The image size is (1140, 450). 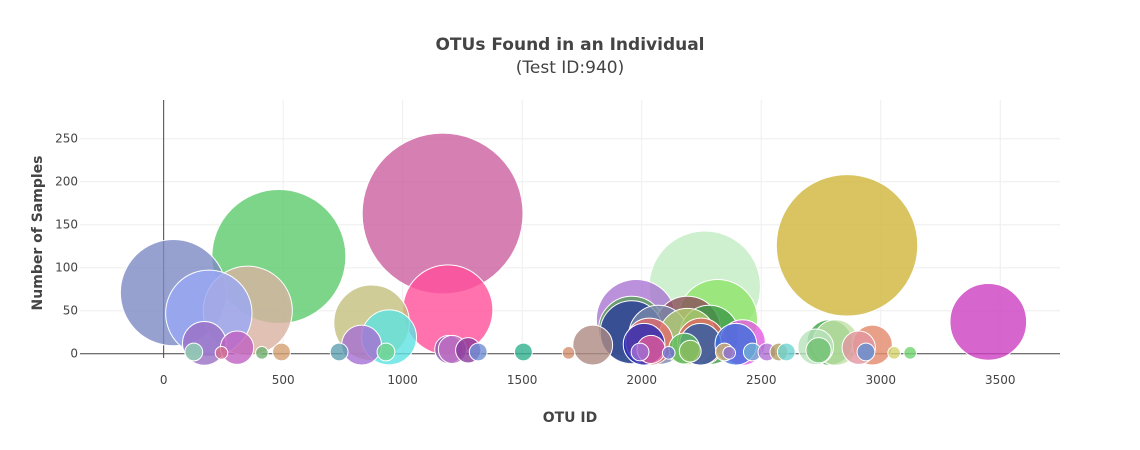 I want to click on x-tick-label: 500, so click(x=283, y=380).